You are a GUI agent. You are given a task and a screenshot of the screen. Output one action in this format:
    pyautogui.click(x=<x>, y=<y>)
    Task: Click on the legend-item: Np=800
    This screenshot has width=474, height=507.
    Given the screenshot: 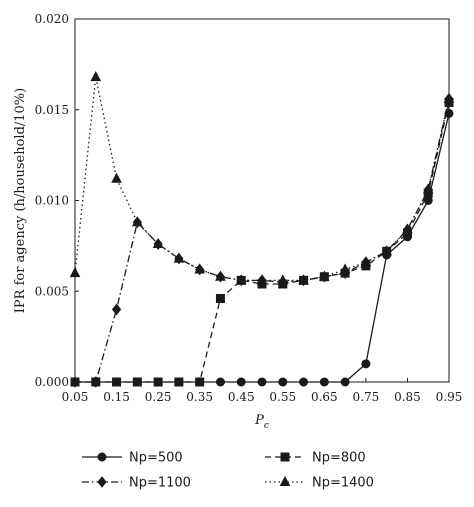 What is the action you would take?
    pyautogui.click(x=315, y=458)
    